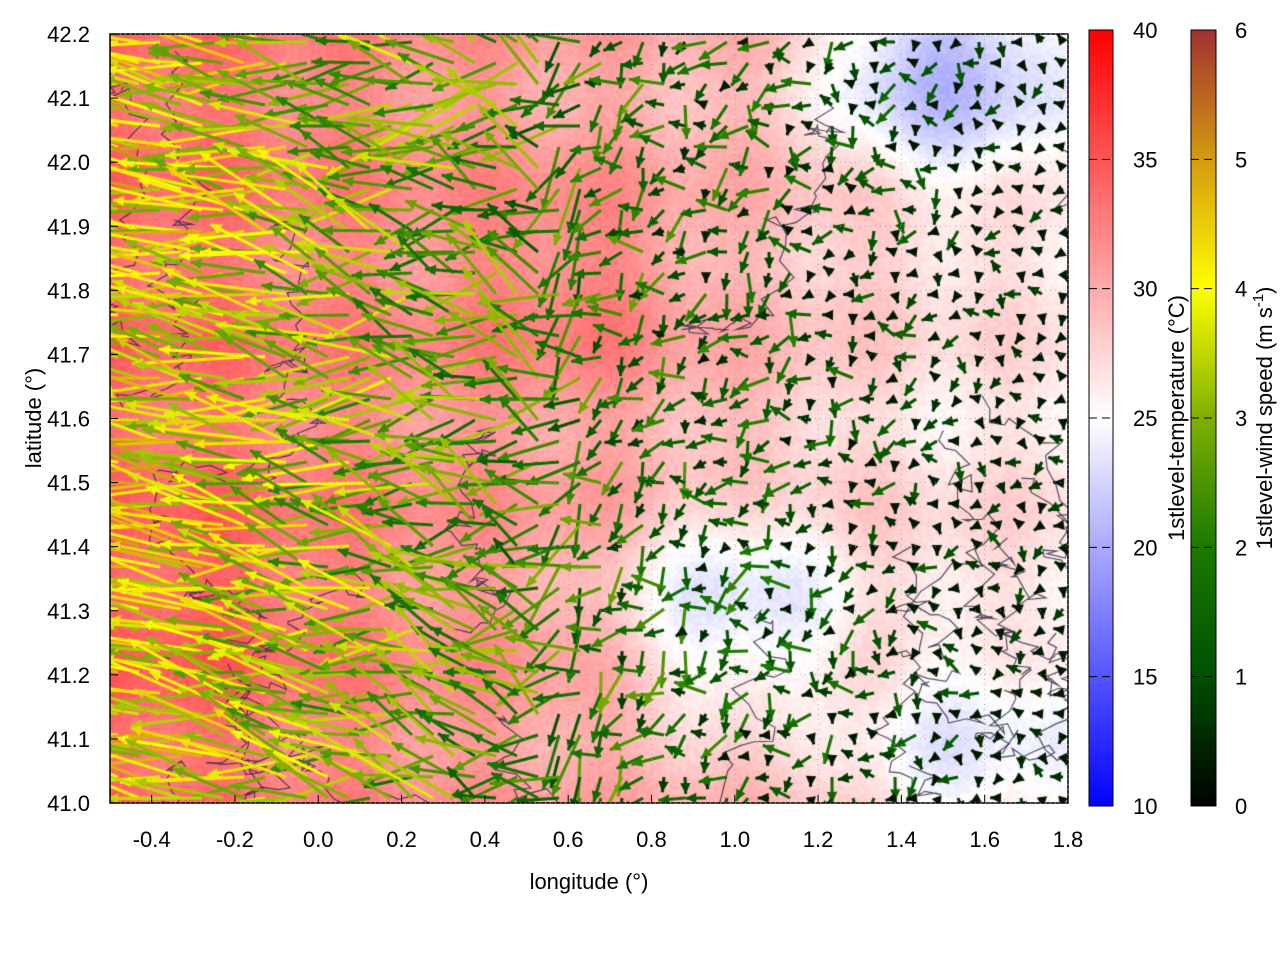  What do you see at coordinates (1145, 677) in the screenshot?
I see `colorbar-tick-label: 15` at bounding box center [1145, 677].